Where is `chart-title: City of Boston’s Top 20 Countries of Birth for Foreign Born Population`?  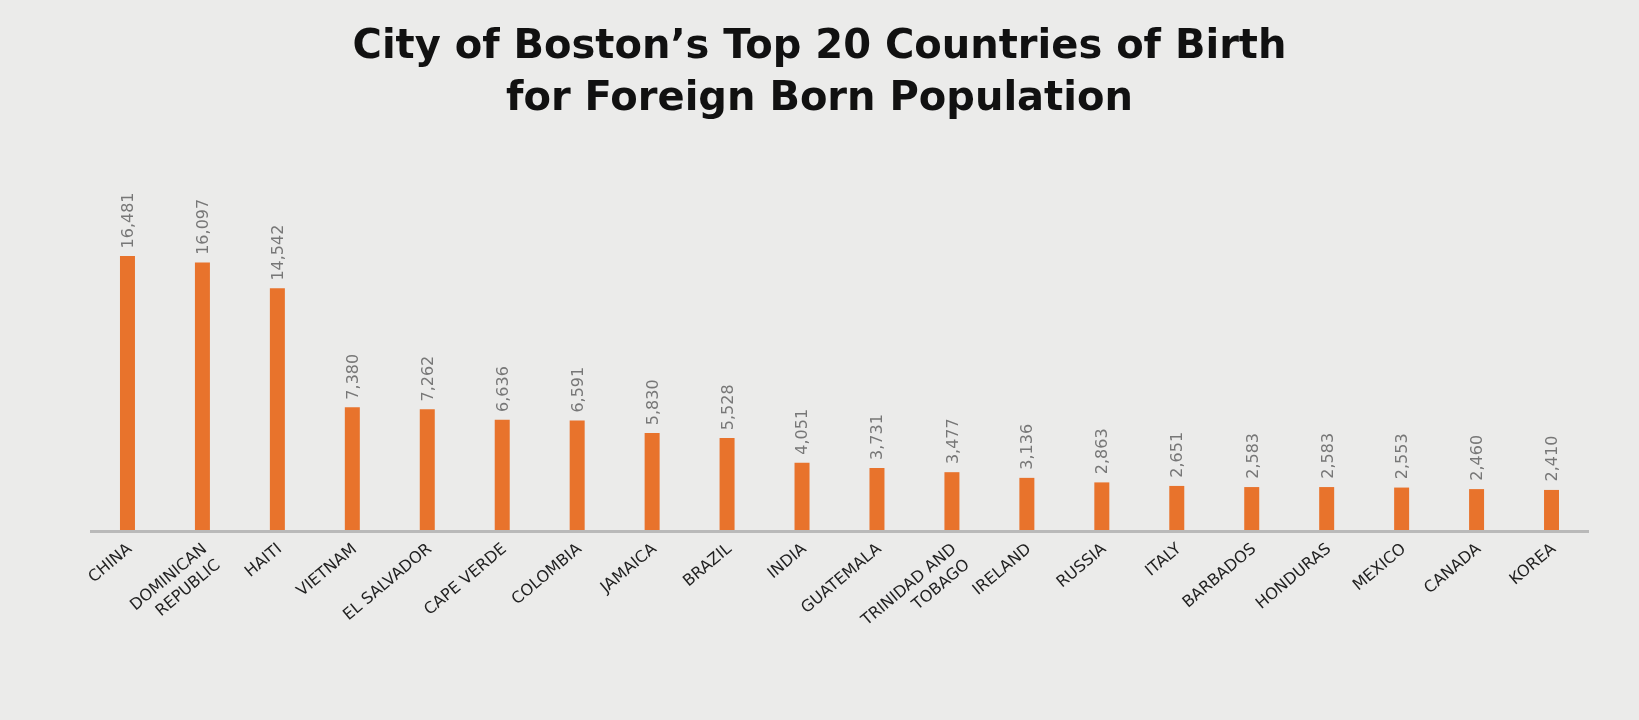 chart-title: City of Boston’s Top 20 Countries of Birth for Foreign Born Population is located at coordinates (819, 69).